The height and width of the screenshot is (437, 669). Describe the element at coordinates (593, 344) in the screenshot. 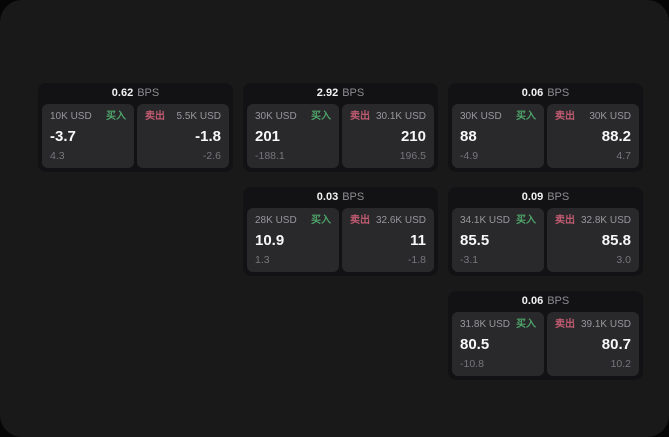

I see `sell-panel: 卖出 39.1K USD 80.7 10.2` at that location.